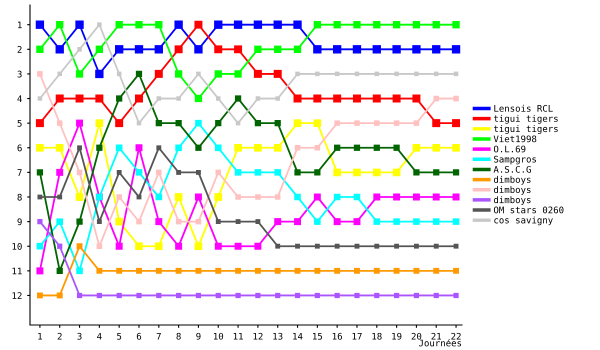 Image resolution: width=600 pixels, height=350 pixels. What do you see at coordinates (20, 74) in the screenshot?
I see `y-tick-label: 3` at bounding box center [20, 74].